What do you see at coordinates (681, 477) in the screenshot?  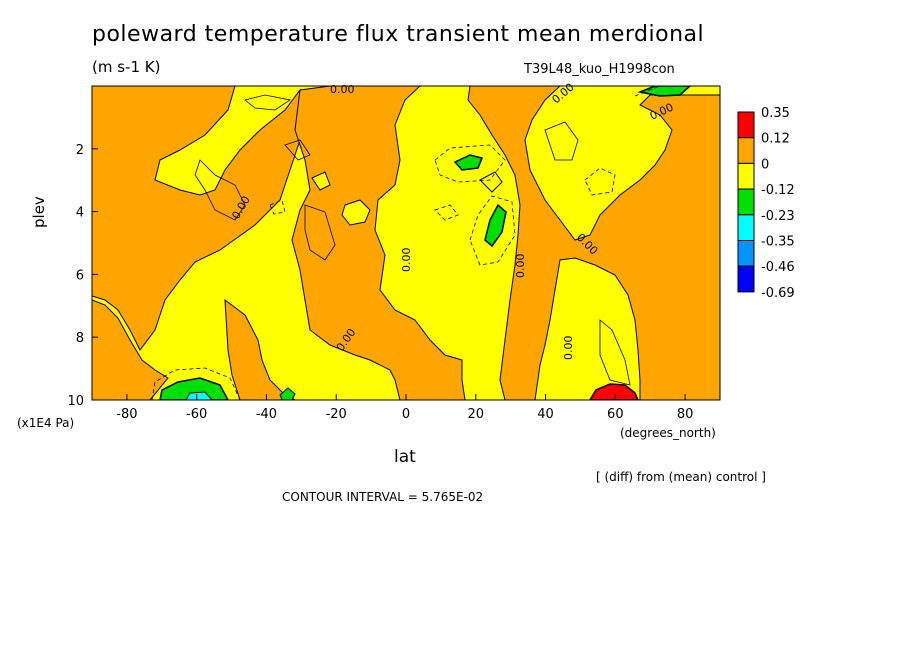 I see `diff-note: [ (diff) from (mean) control ]` at bounding box center [681, 477].